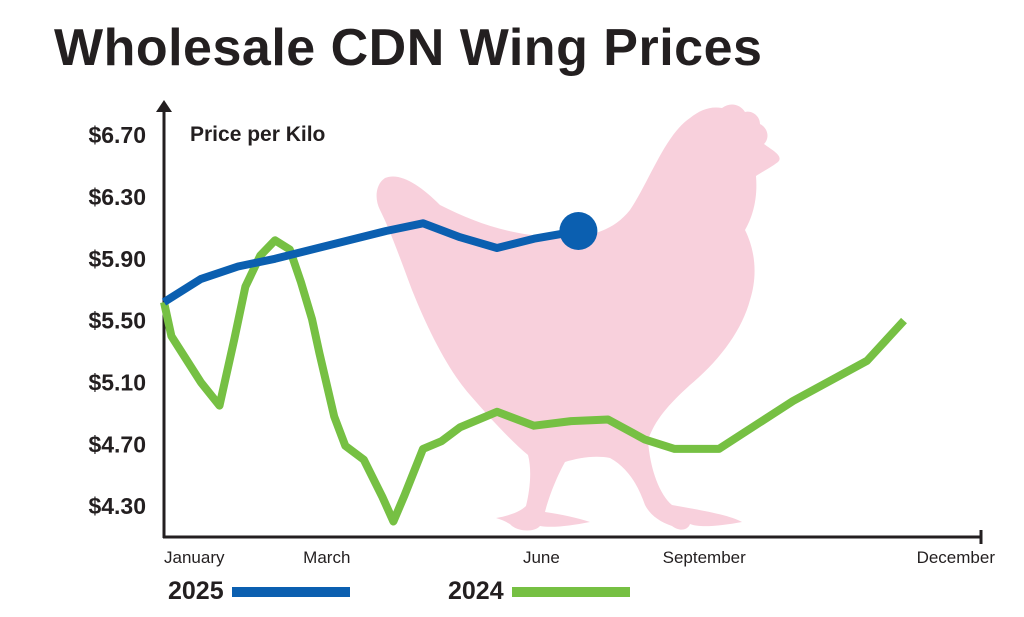 This screenshot has width=1024, height=617. I want to click on y-tick-label: $4.30, so click(117, 506).